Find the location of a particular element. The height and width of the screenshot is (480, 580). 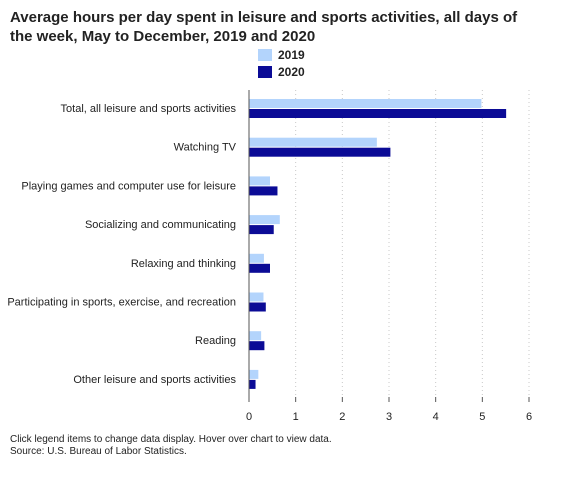

category-label: Reading is located at coordinates (215, 341).